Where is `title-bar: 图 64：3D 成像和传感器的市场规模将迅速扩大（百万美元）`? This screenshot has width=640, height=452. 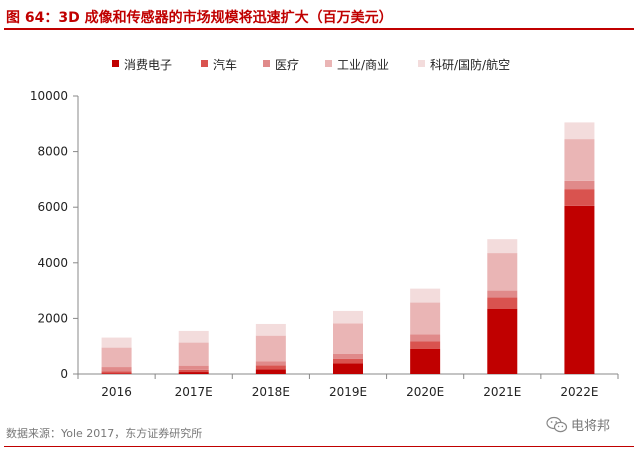 title-bar: 图 64：3D 成像和传感器的市场规模将迅速扩大（百万美元） is located at coordinates (319, 18).